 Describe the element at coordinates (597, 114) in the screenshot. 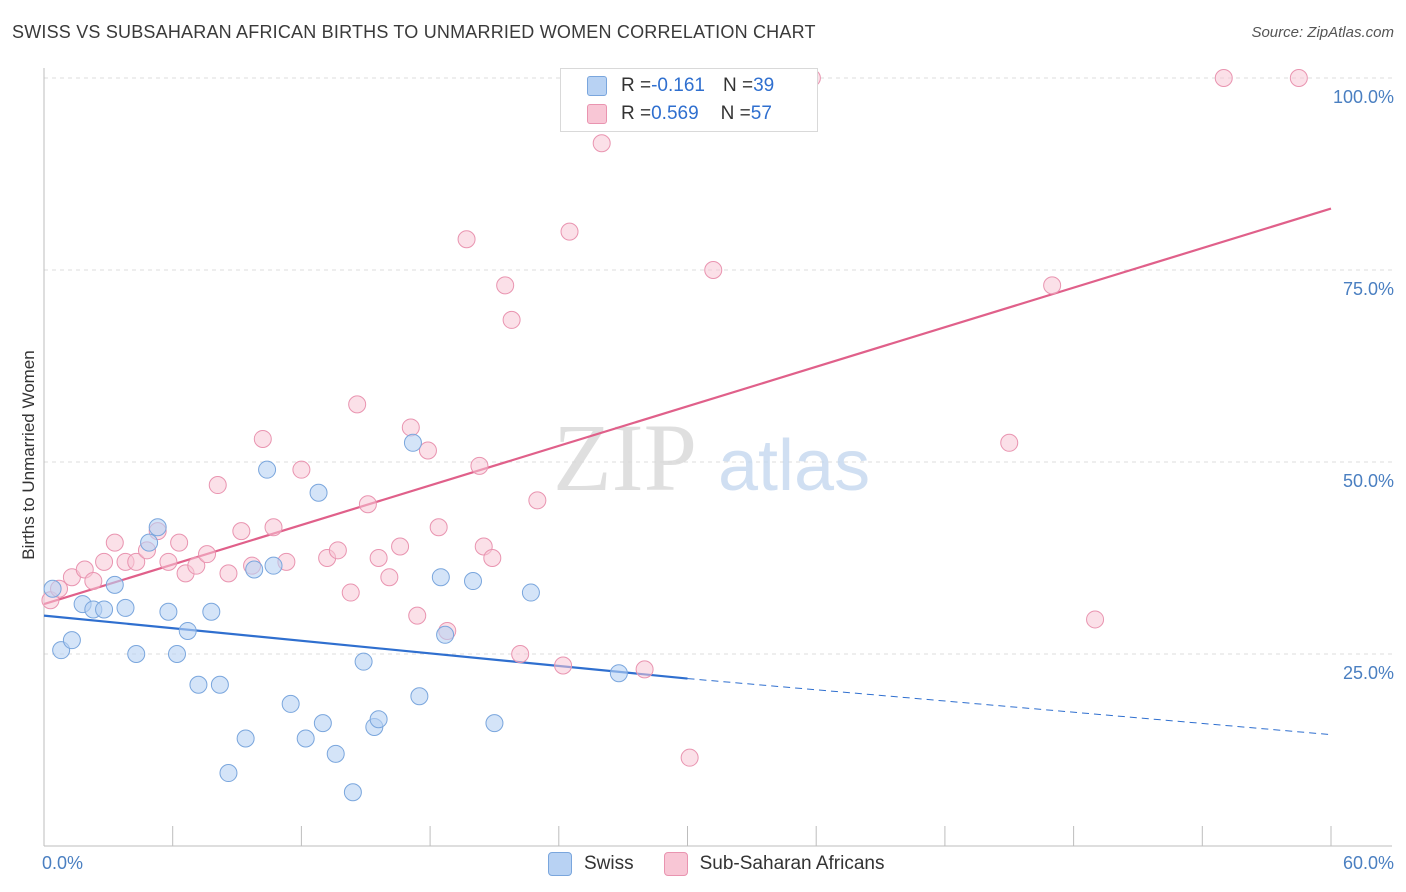

I see `legend-swatch-ssa` at that location.